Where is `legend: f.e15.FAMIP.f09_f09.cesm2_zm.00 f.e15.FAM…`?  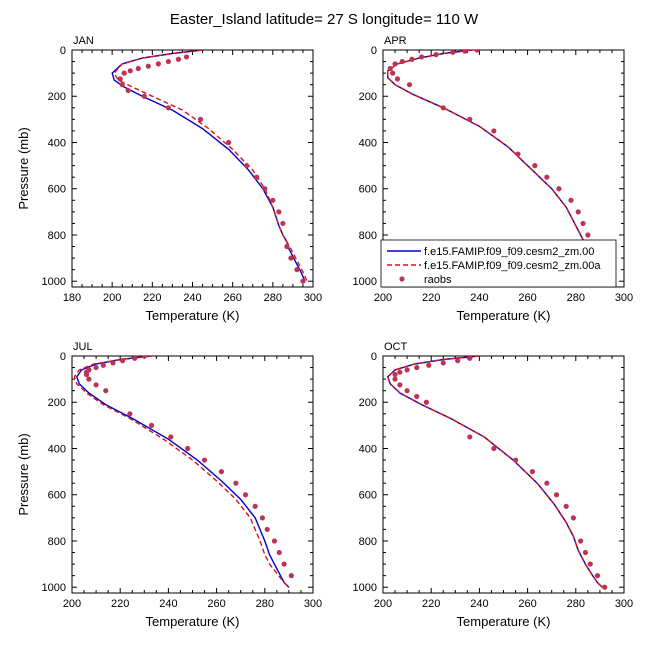 legend: f.e15.FAMIP.f09_f09.cesm2_zm.00 f.e15.FAM… is located at coordinates (498, 263).